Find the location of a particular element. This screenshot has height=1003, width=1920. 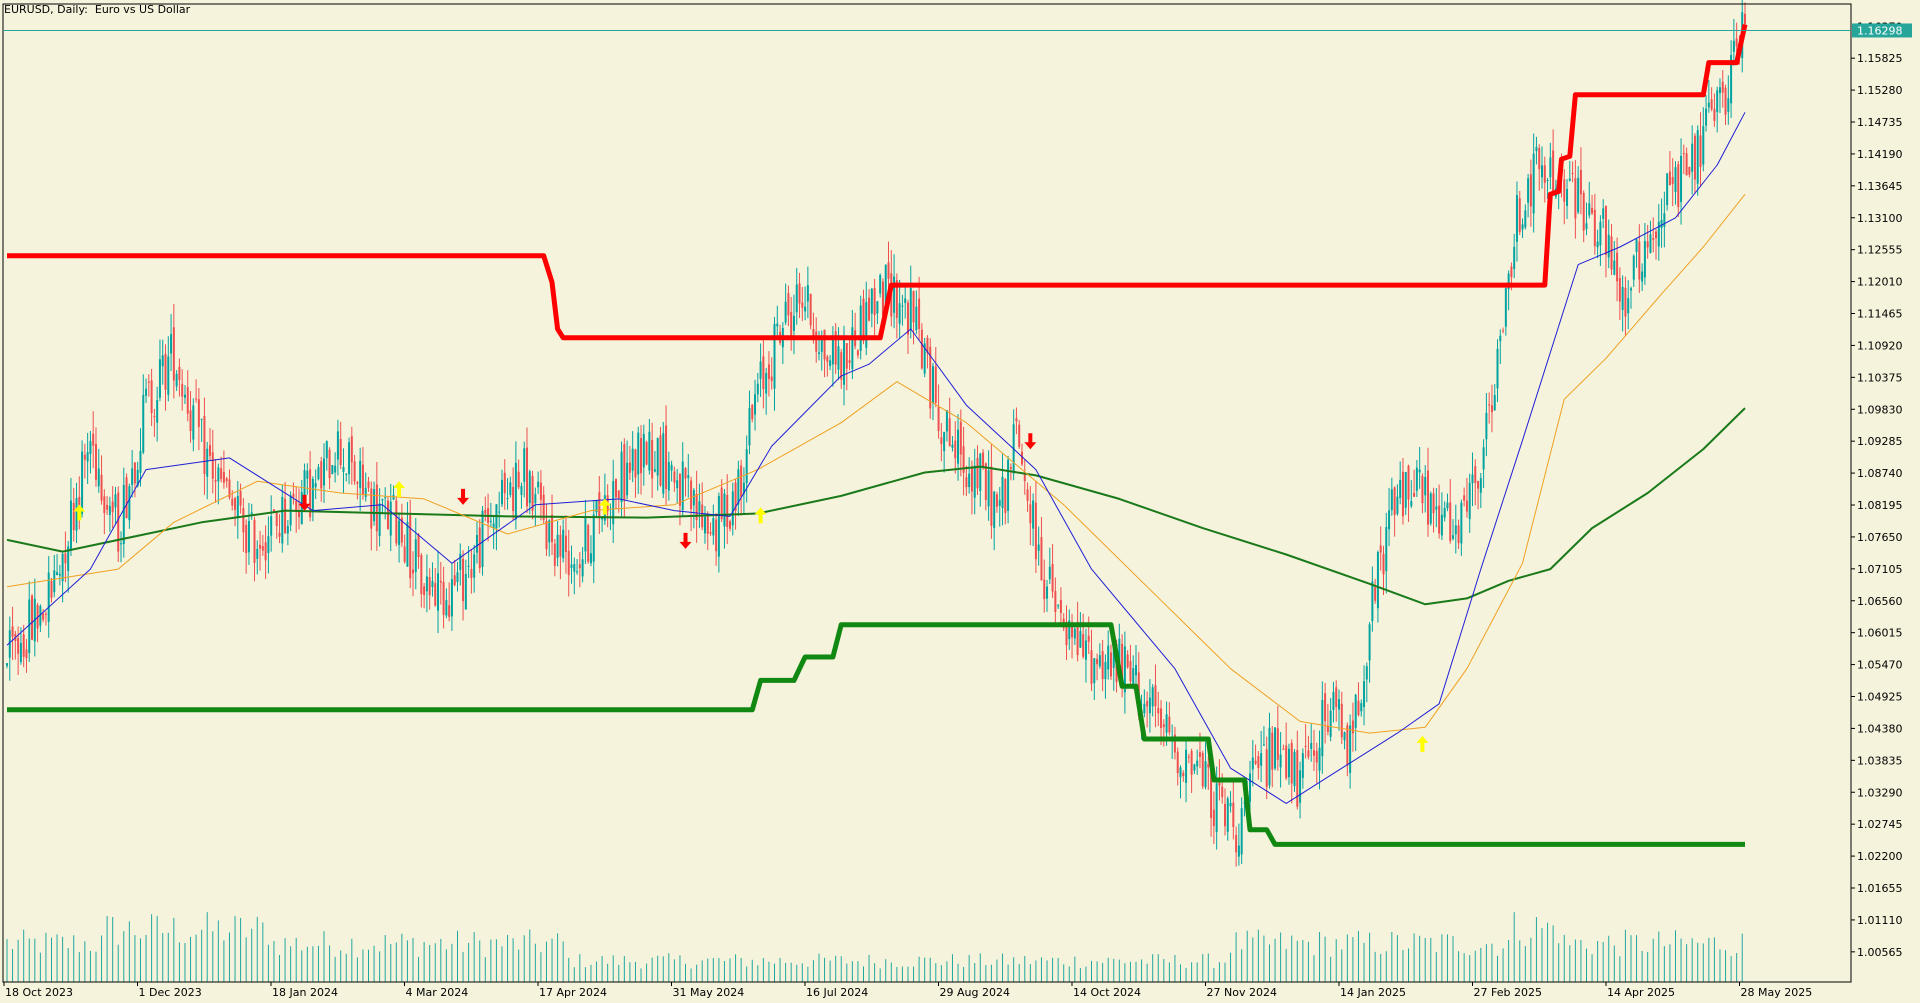

time-tick-label: 14 Jan 2025 is located at coordinates (1373, 992).